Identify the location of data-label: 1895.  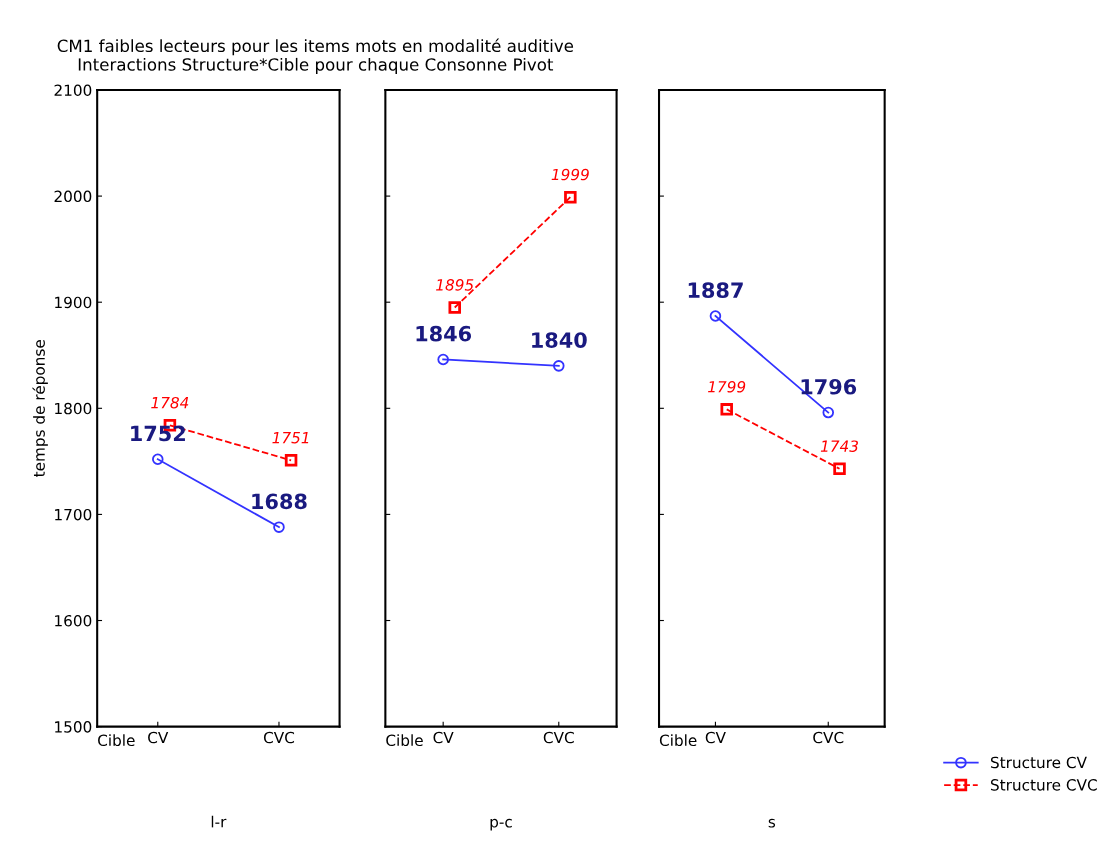
(455, 285).